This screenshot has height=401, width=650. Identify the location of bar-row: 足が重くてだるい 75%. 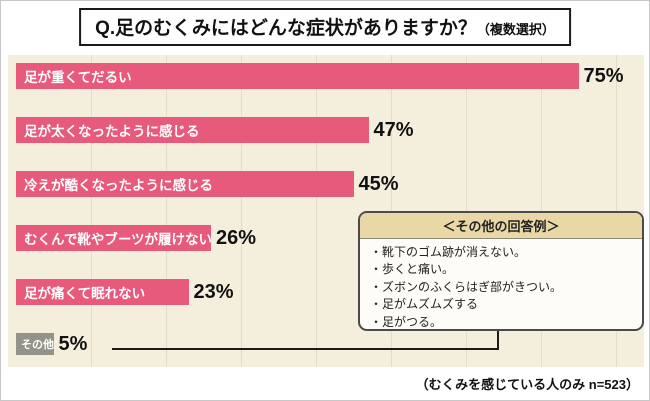
(330, 76).